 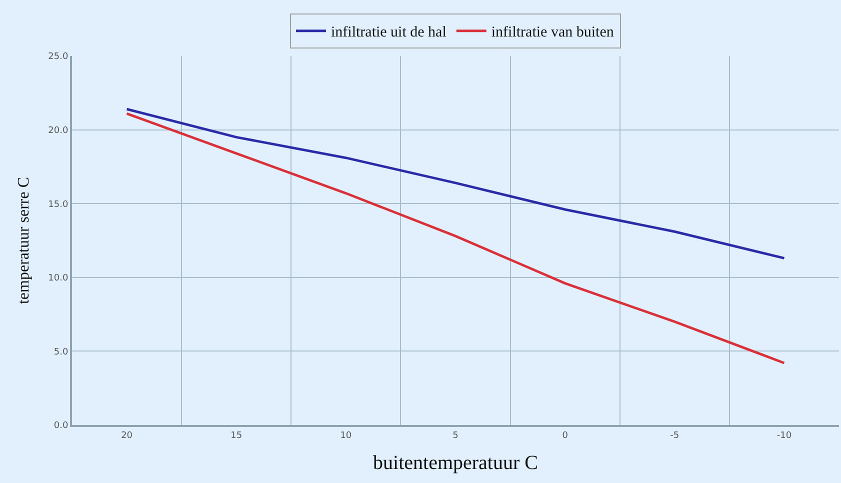 What do you see at coordinates (24, 240) in the screenshot?
I see `y-axis-title: temperatuur serre C` at bounding box center [24, 240].